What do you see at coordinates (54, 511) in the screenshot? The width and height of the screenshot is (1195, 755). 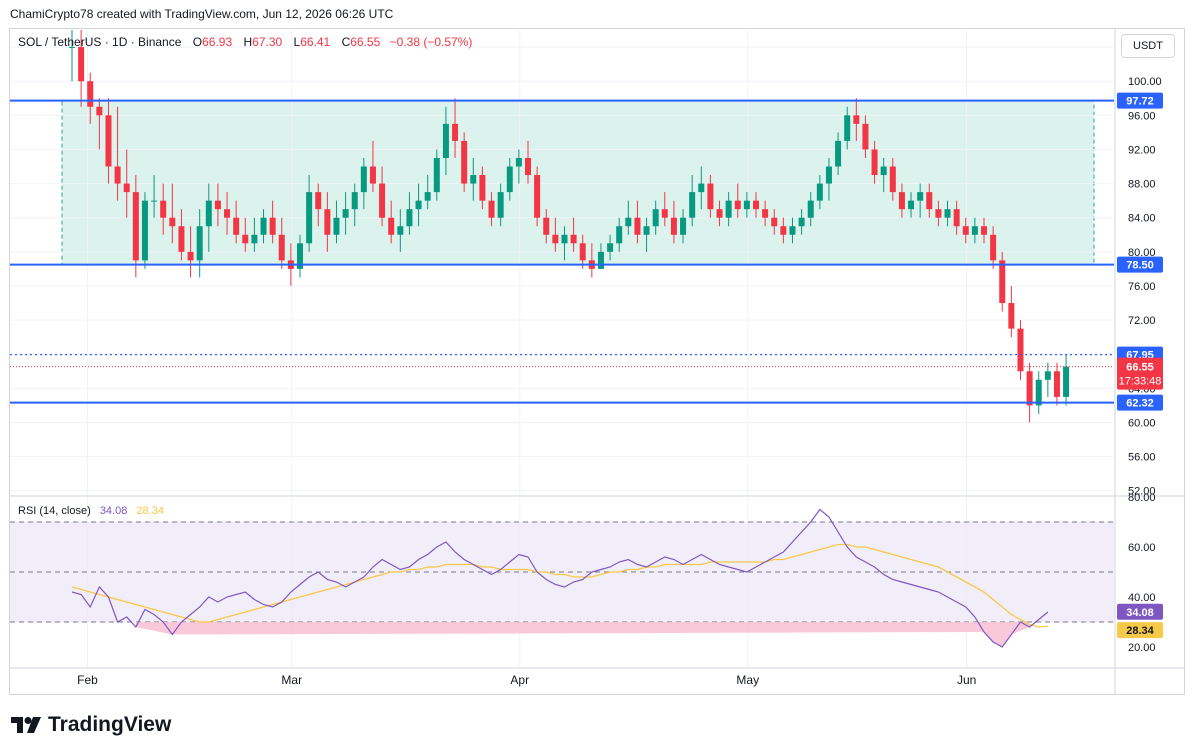 I see `rsi-label: RSI (14, close)` at bounding box center [54, 511].